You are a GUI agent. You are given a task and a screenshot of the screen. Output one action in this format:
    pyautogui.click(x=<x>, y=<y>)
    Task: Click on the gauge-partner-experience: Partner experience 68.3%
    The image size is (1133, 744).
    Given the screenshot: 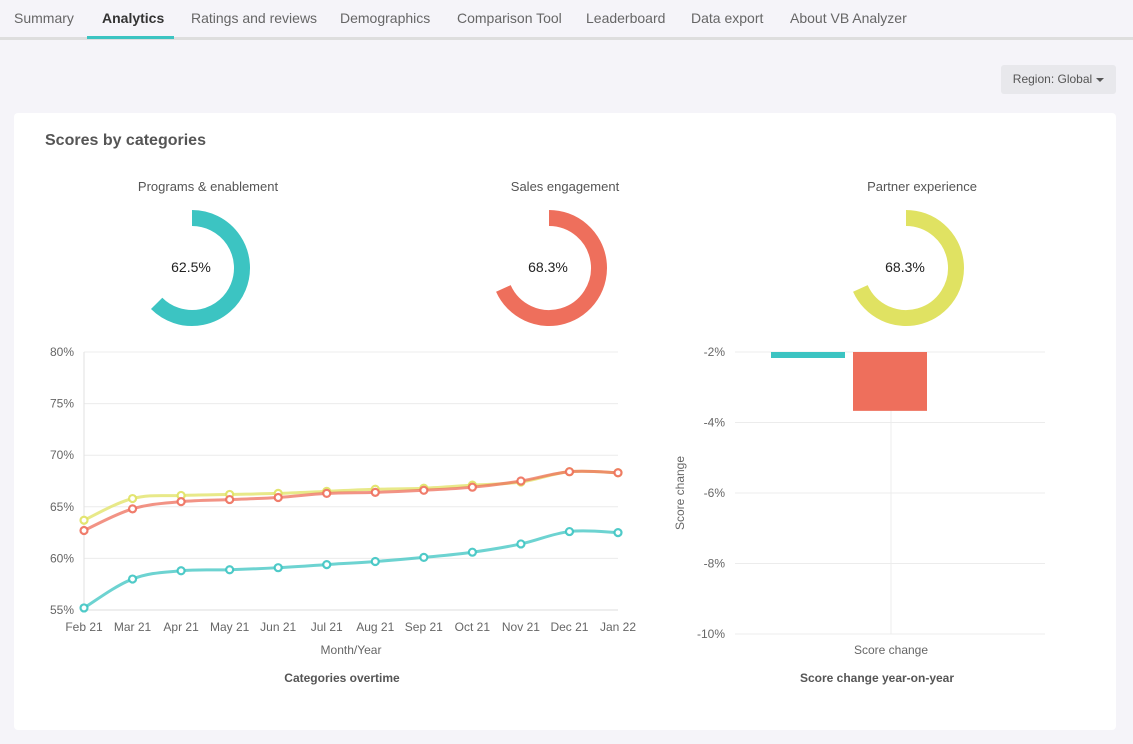 What is the action you would take?
    pyautogui.click(x=915, y=252)
    